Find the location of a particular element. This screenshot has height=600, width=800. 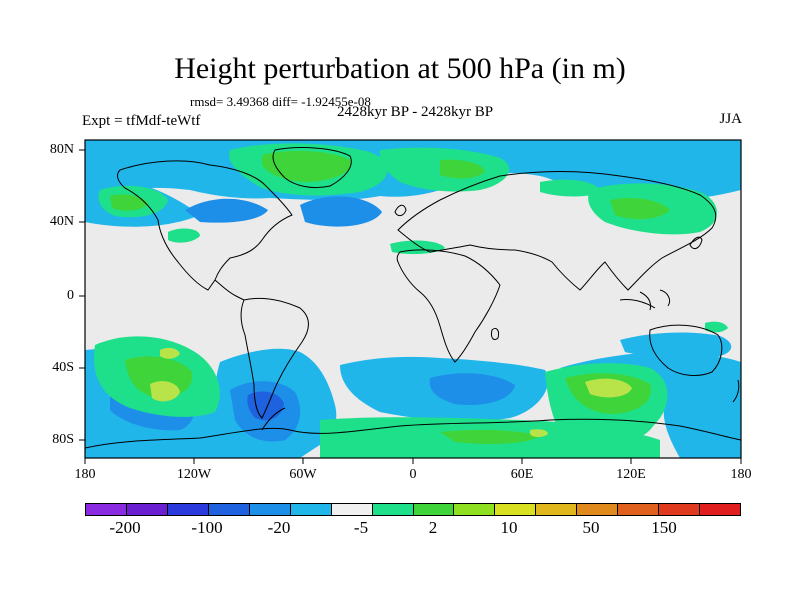

colorbar-label-150: 150 is located at coordinates (664, 527).